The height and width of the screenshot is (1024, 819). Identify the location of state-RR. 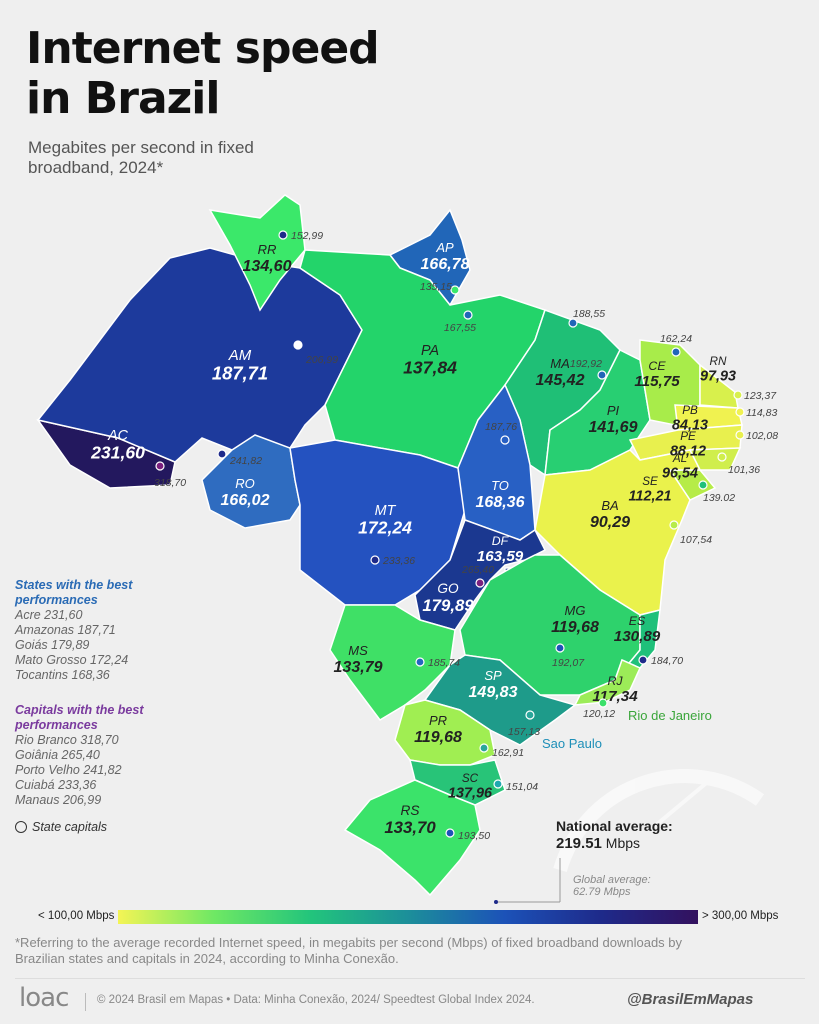
(257, 253).